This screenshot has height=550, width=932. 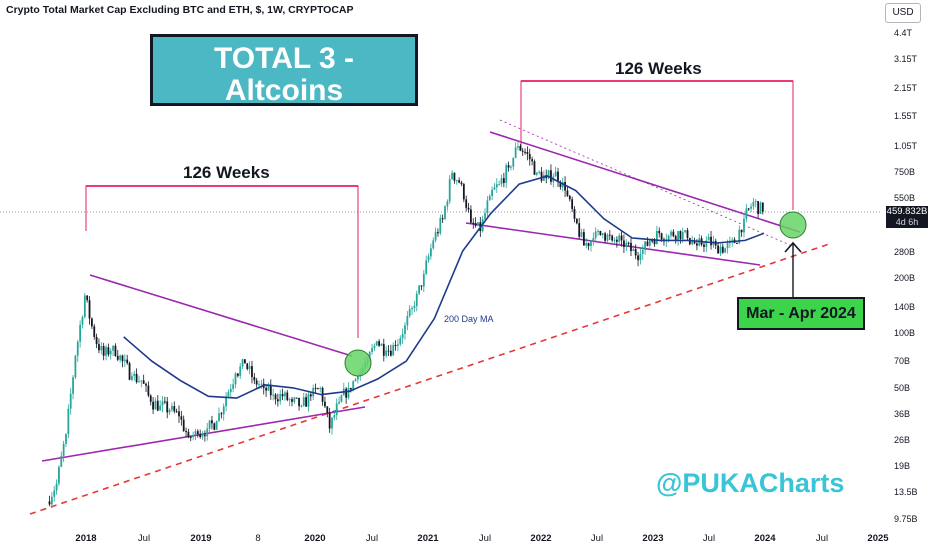 What do you see at coordinates (904, 278) in the screenshot?
I see `y-tick-label: 200B` at bounding box center [904, 278].